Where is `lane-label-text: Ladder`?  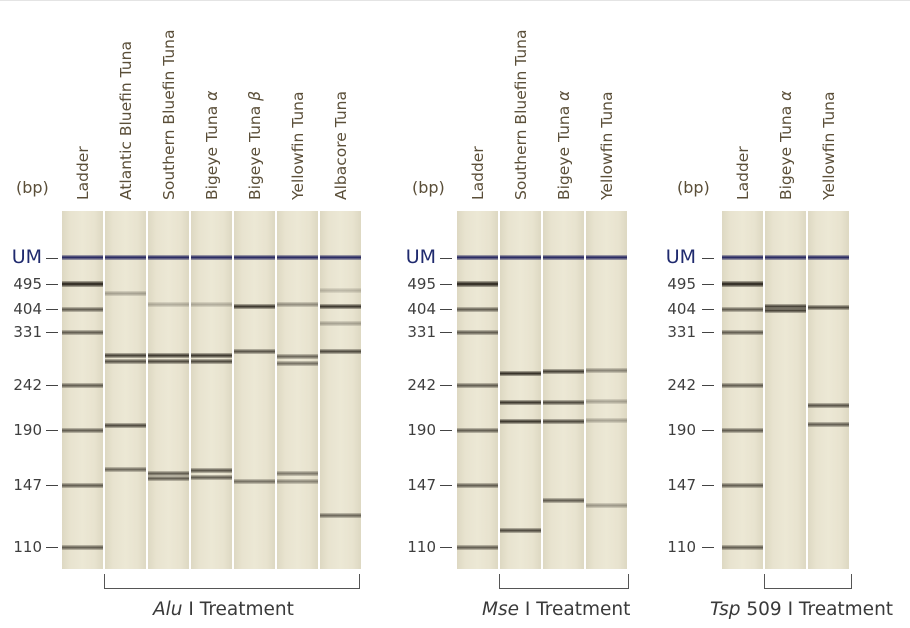 lane-label-text: Ladder is located at coordinates (478, 173).